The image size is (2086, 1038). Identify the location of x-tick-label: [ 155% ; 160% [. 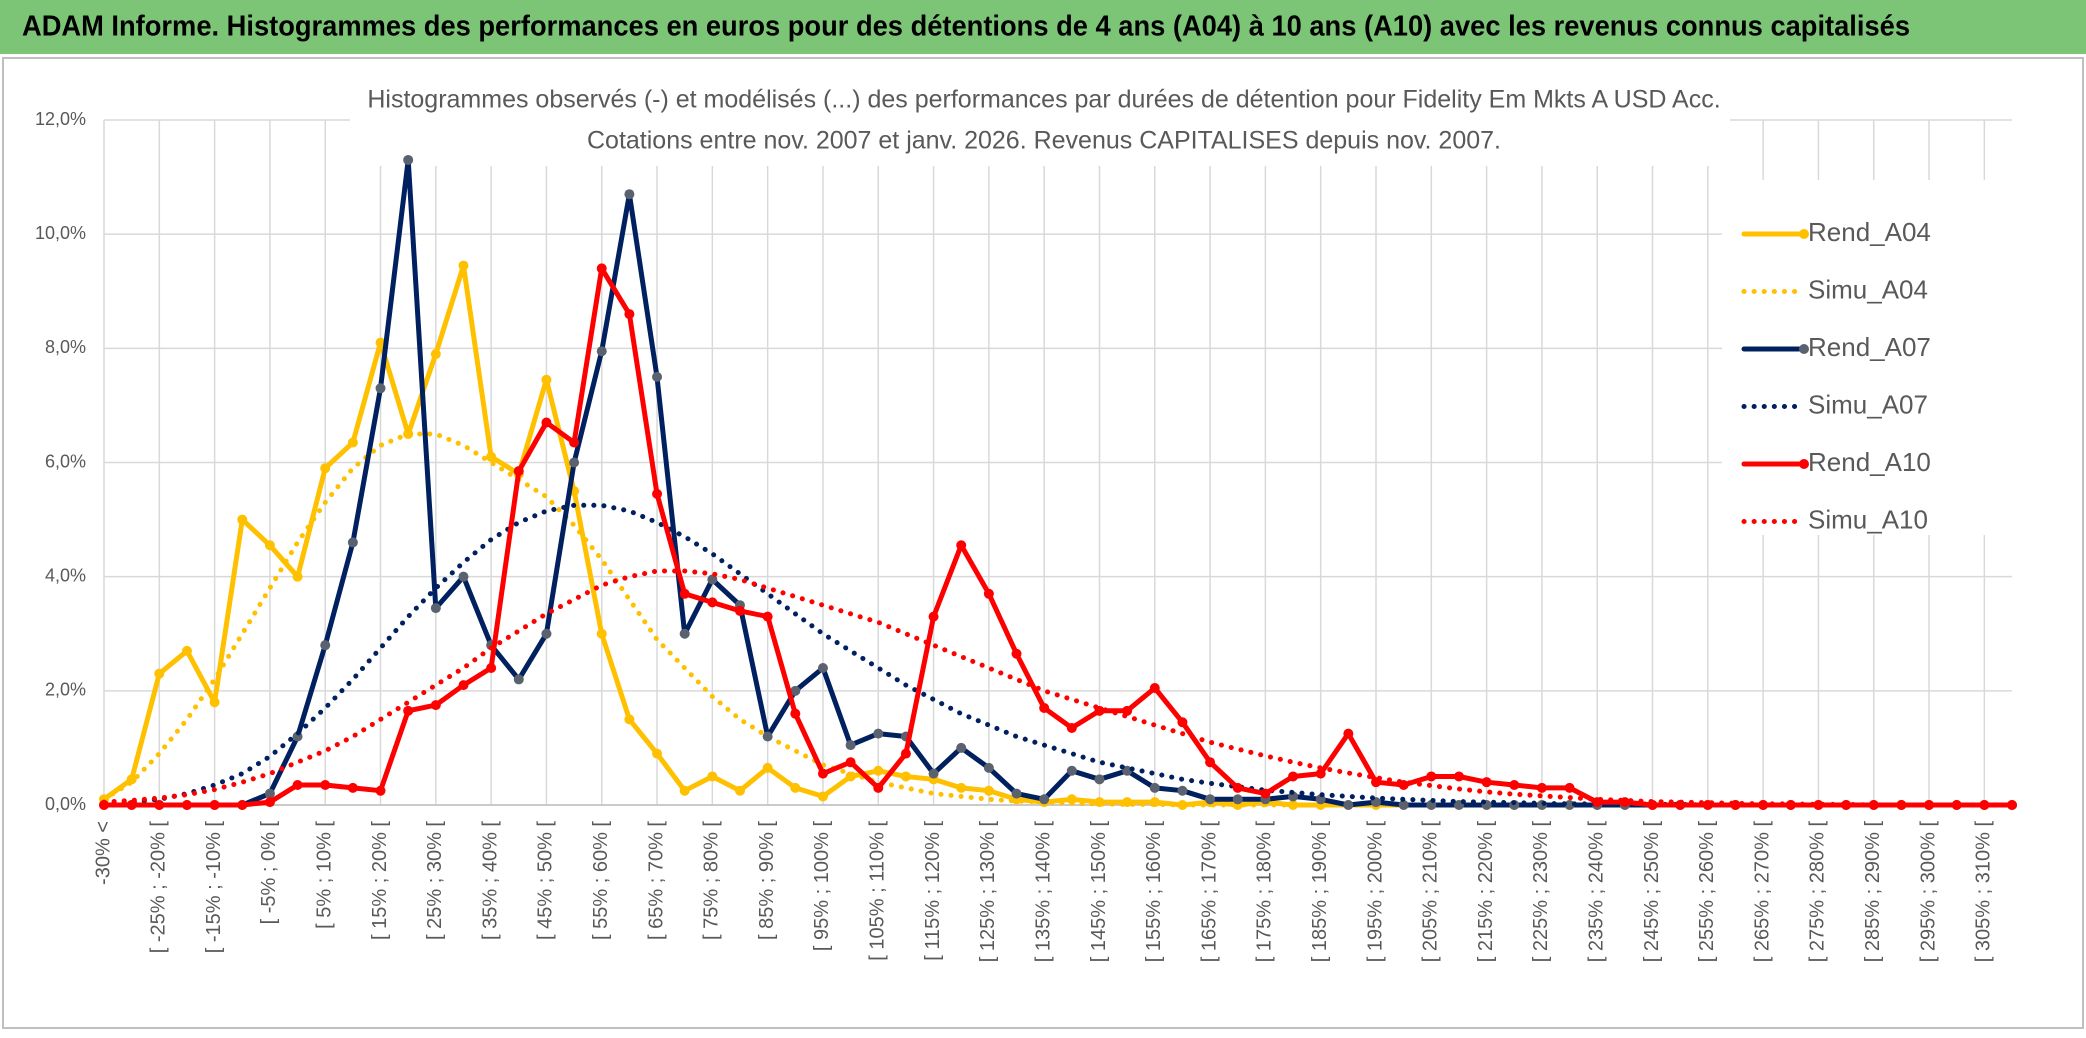
(1154, 892).